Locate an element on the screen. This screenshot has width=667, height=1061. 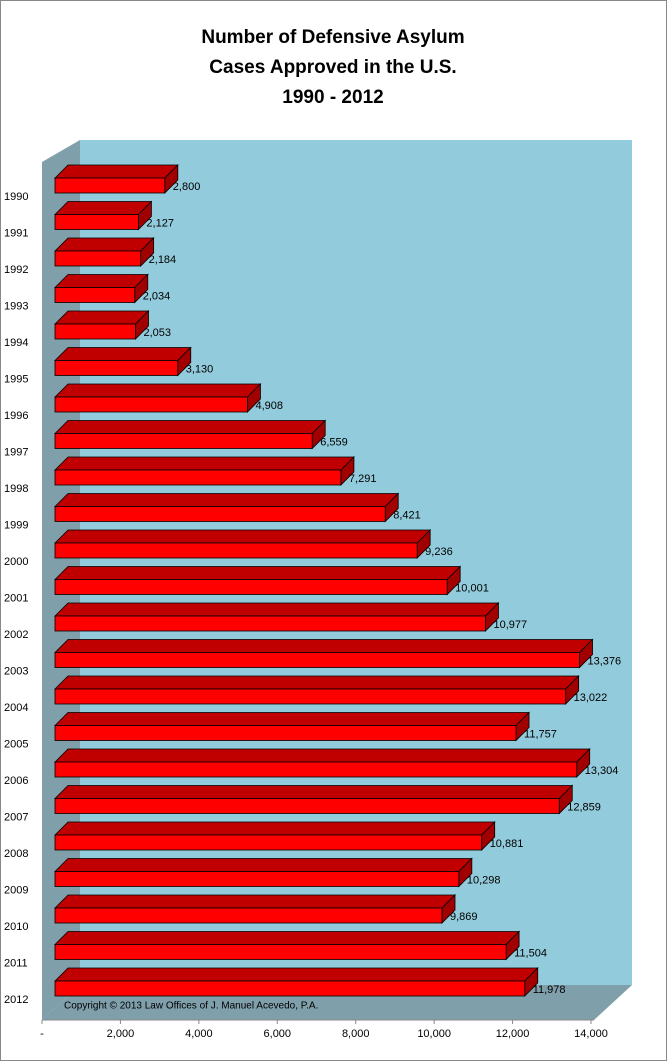
value-label: 9,236 is located at coordinates (439, 552).